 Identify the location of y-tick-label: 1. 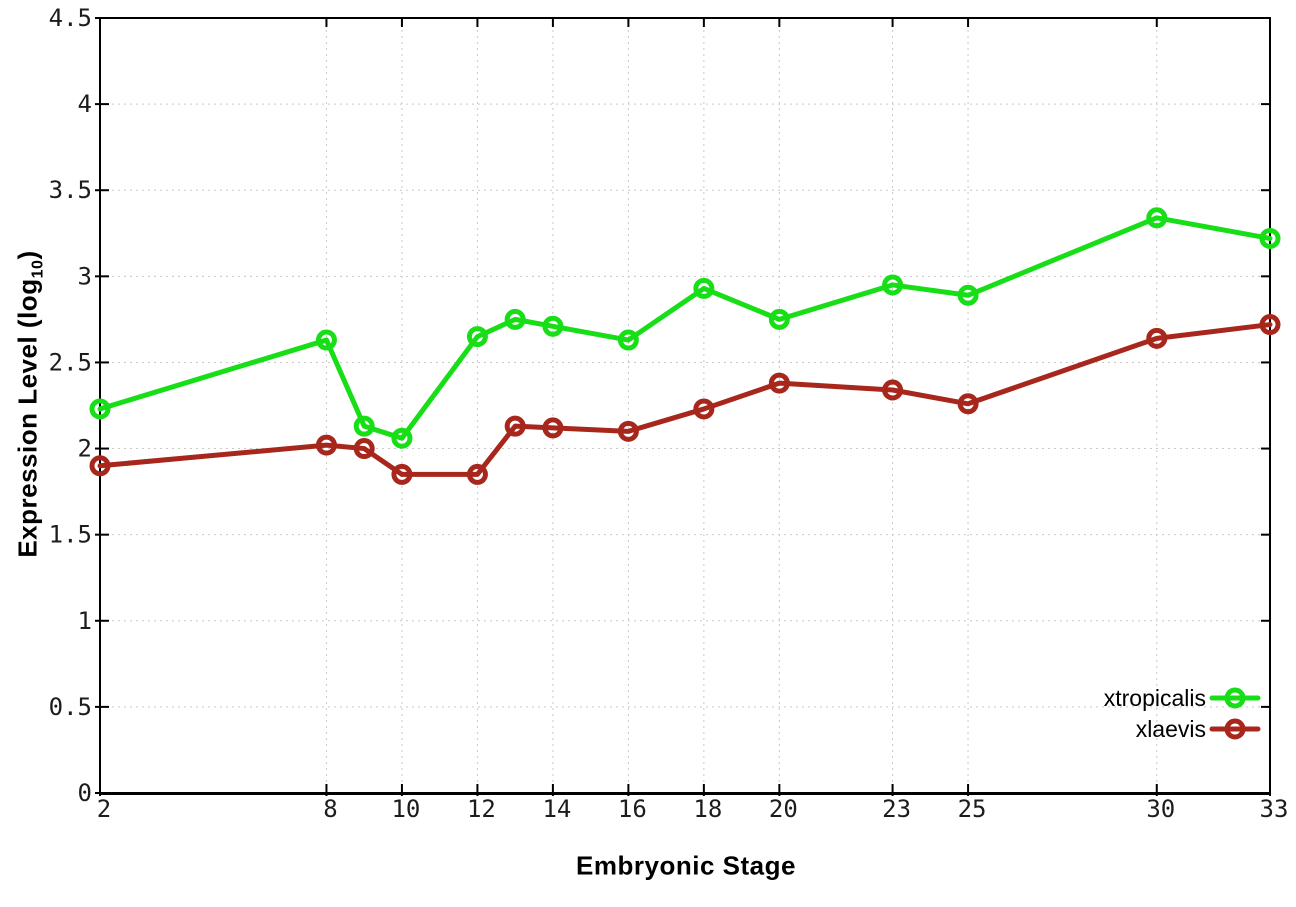
(85, 621).